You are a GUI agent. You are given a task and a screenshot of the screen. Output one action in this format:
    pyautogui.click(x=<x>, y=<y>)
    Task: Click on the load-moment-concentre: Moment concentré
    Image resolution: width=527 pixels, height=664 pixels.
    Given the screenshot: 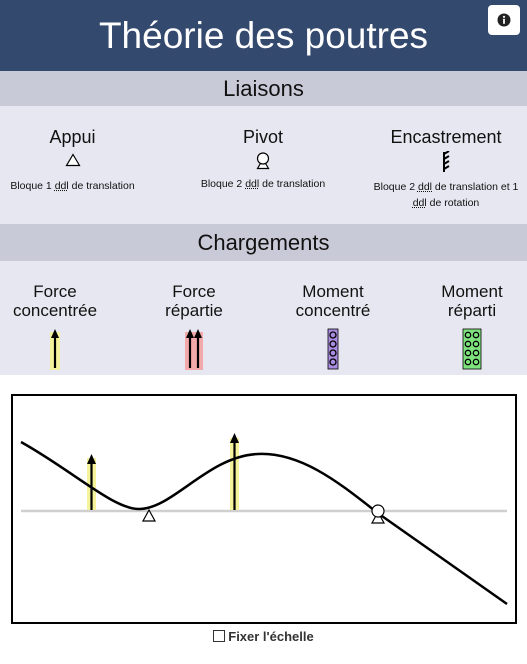 What is the action you would take?
    pyautogui.click(x=333, y=326)
    